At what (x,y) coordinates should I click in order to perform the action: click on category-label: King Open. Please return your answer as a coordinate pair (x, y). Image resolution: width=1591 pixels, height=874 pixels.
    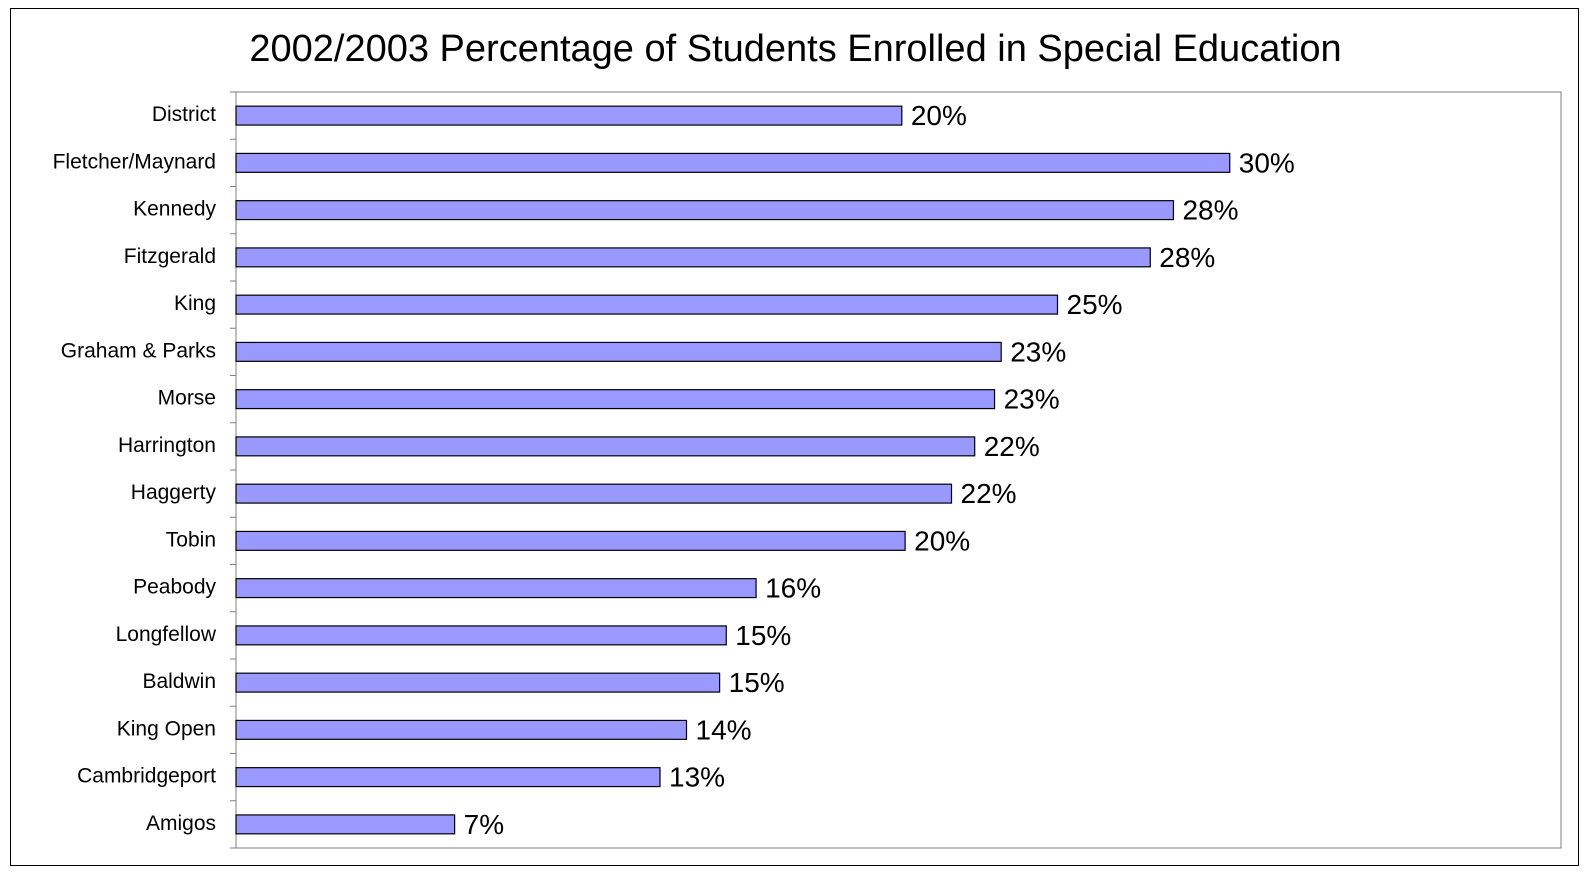
    Looking at the image, I should click on (166, 728).